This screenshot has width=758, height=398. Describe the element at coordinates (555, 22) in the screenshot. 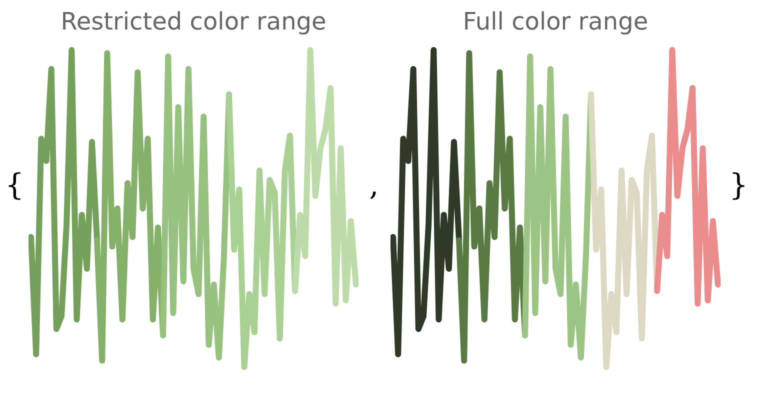

I see `chart-title: Full color range` at that location.